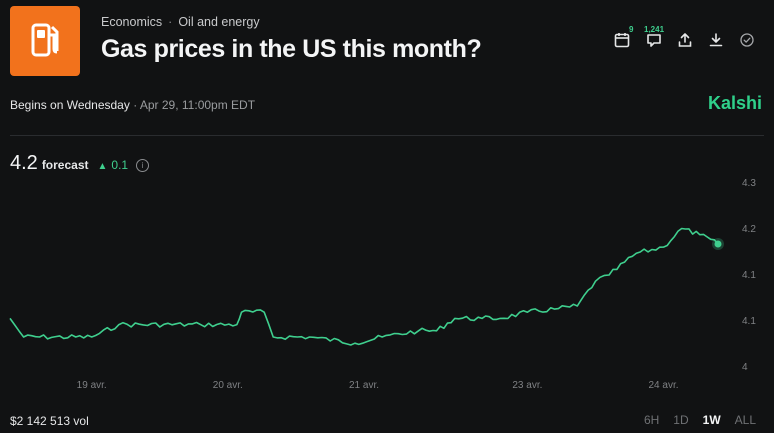 The height and width of the screenshot is (433, 774). Describe the element at coordinates (654, 29) in the screenshot. I see `comments-count: 1,241` at that location.